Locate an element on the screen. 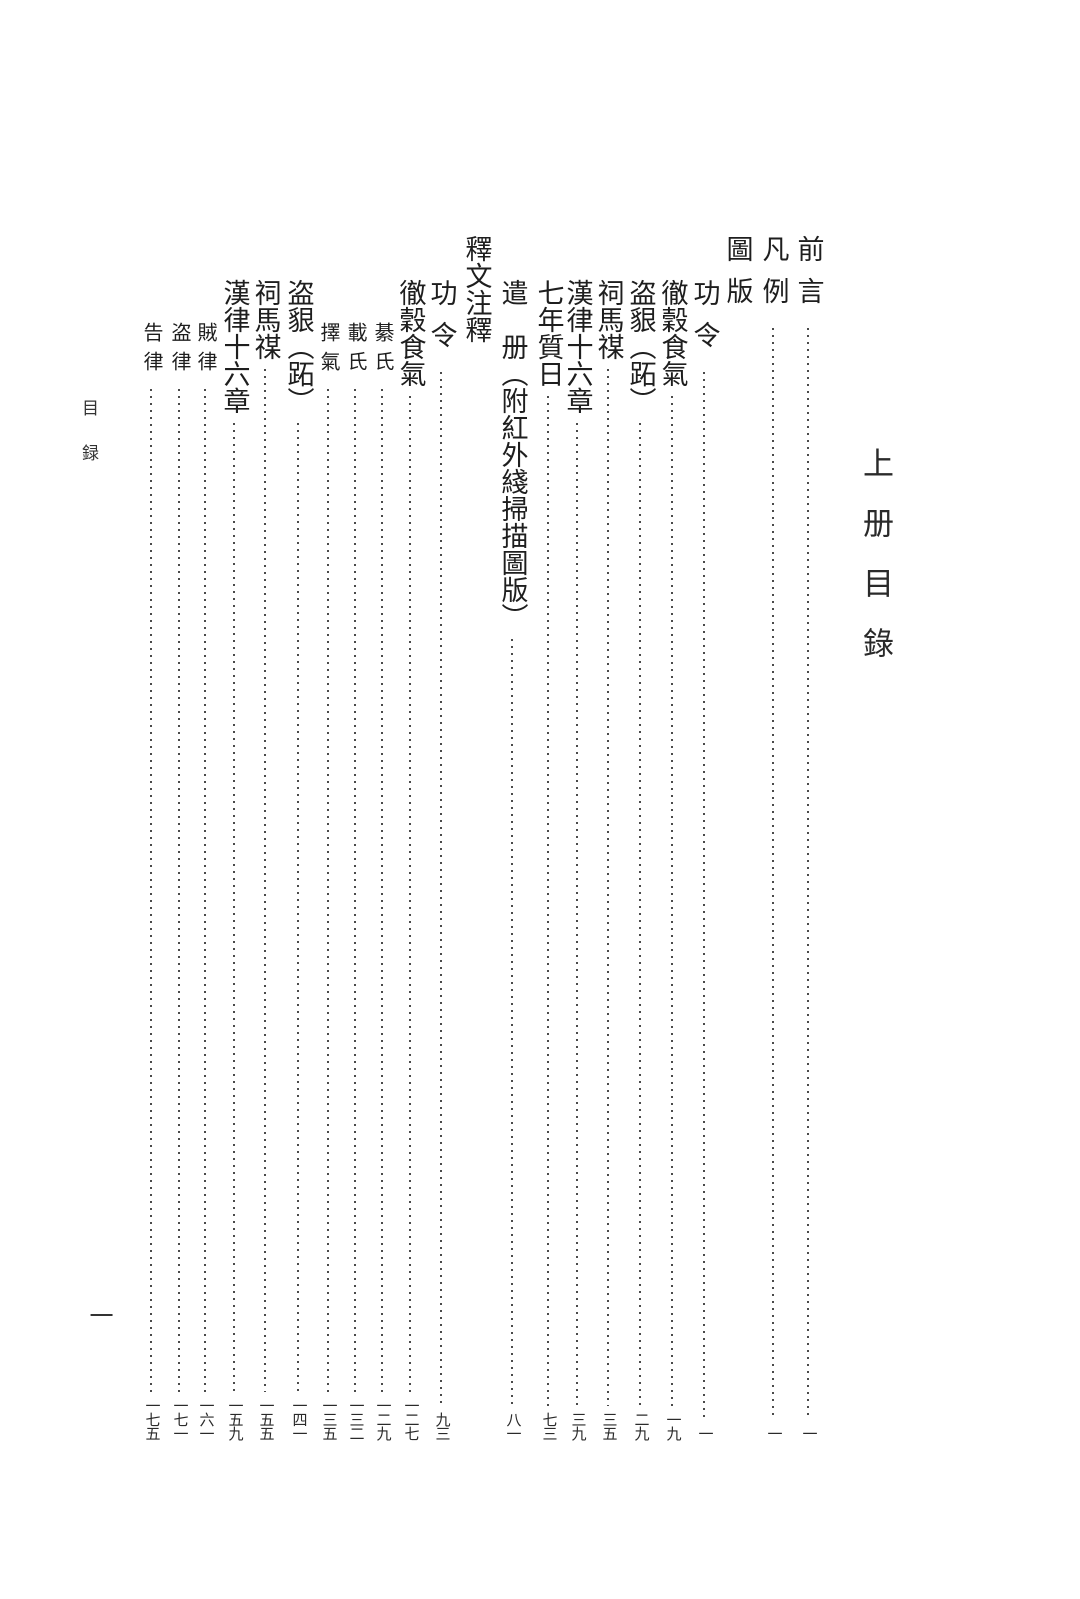 This screenshot has height=1599, width=1080. toc-entry-page: 一七五 is located at coordinates (151, 1419).